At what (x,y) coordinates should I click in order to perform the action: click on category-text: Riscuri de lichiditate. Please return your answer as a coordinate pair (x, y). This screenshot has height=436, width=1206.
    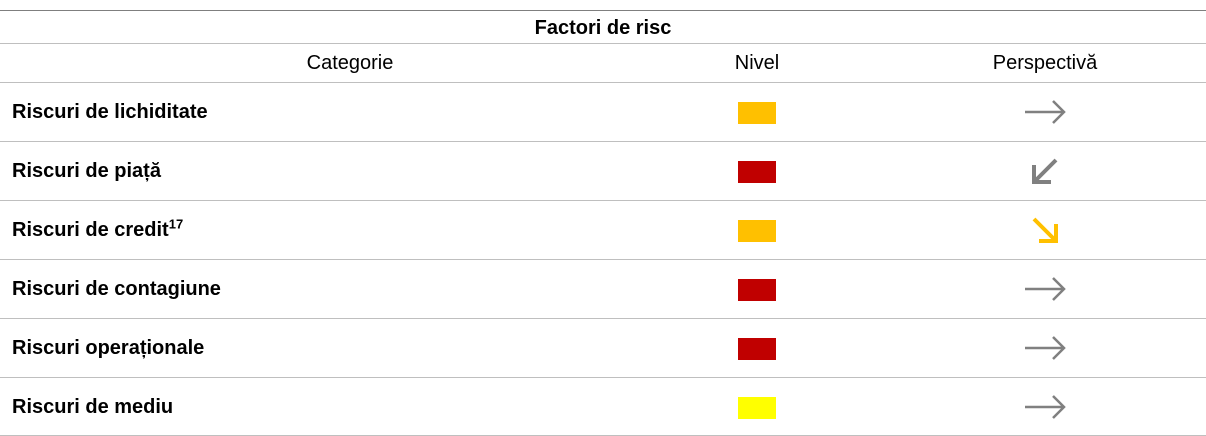
    Looking at the image, I should click on (110, 112).